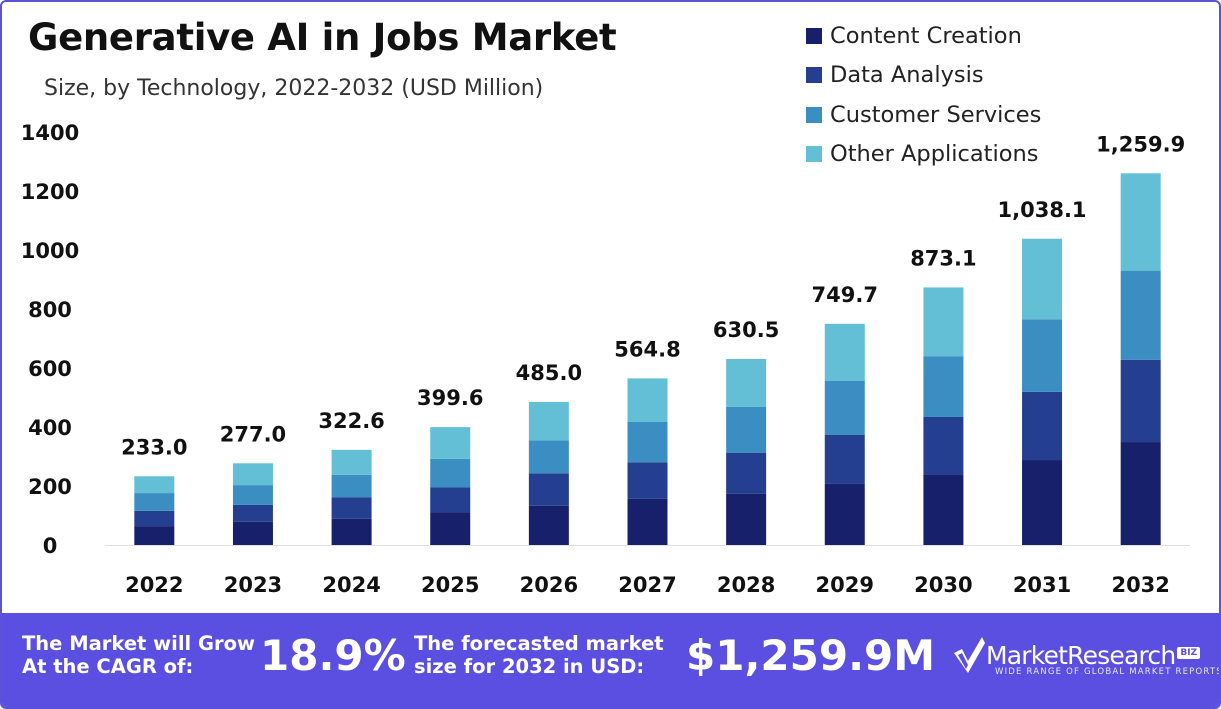  Describe the element at coordinates (50, 192) in the screenshot. I see `y-tick-label: 1200` at that location.